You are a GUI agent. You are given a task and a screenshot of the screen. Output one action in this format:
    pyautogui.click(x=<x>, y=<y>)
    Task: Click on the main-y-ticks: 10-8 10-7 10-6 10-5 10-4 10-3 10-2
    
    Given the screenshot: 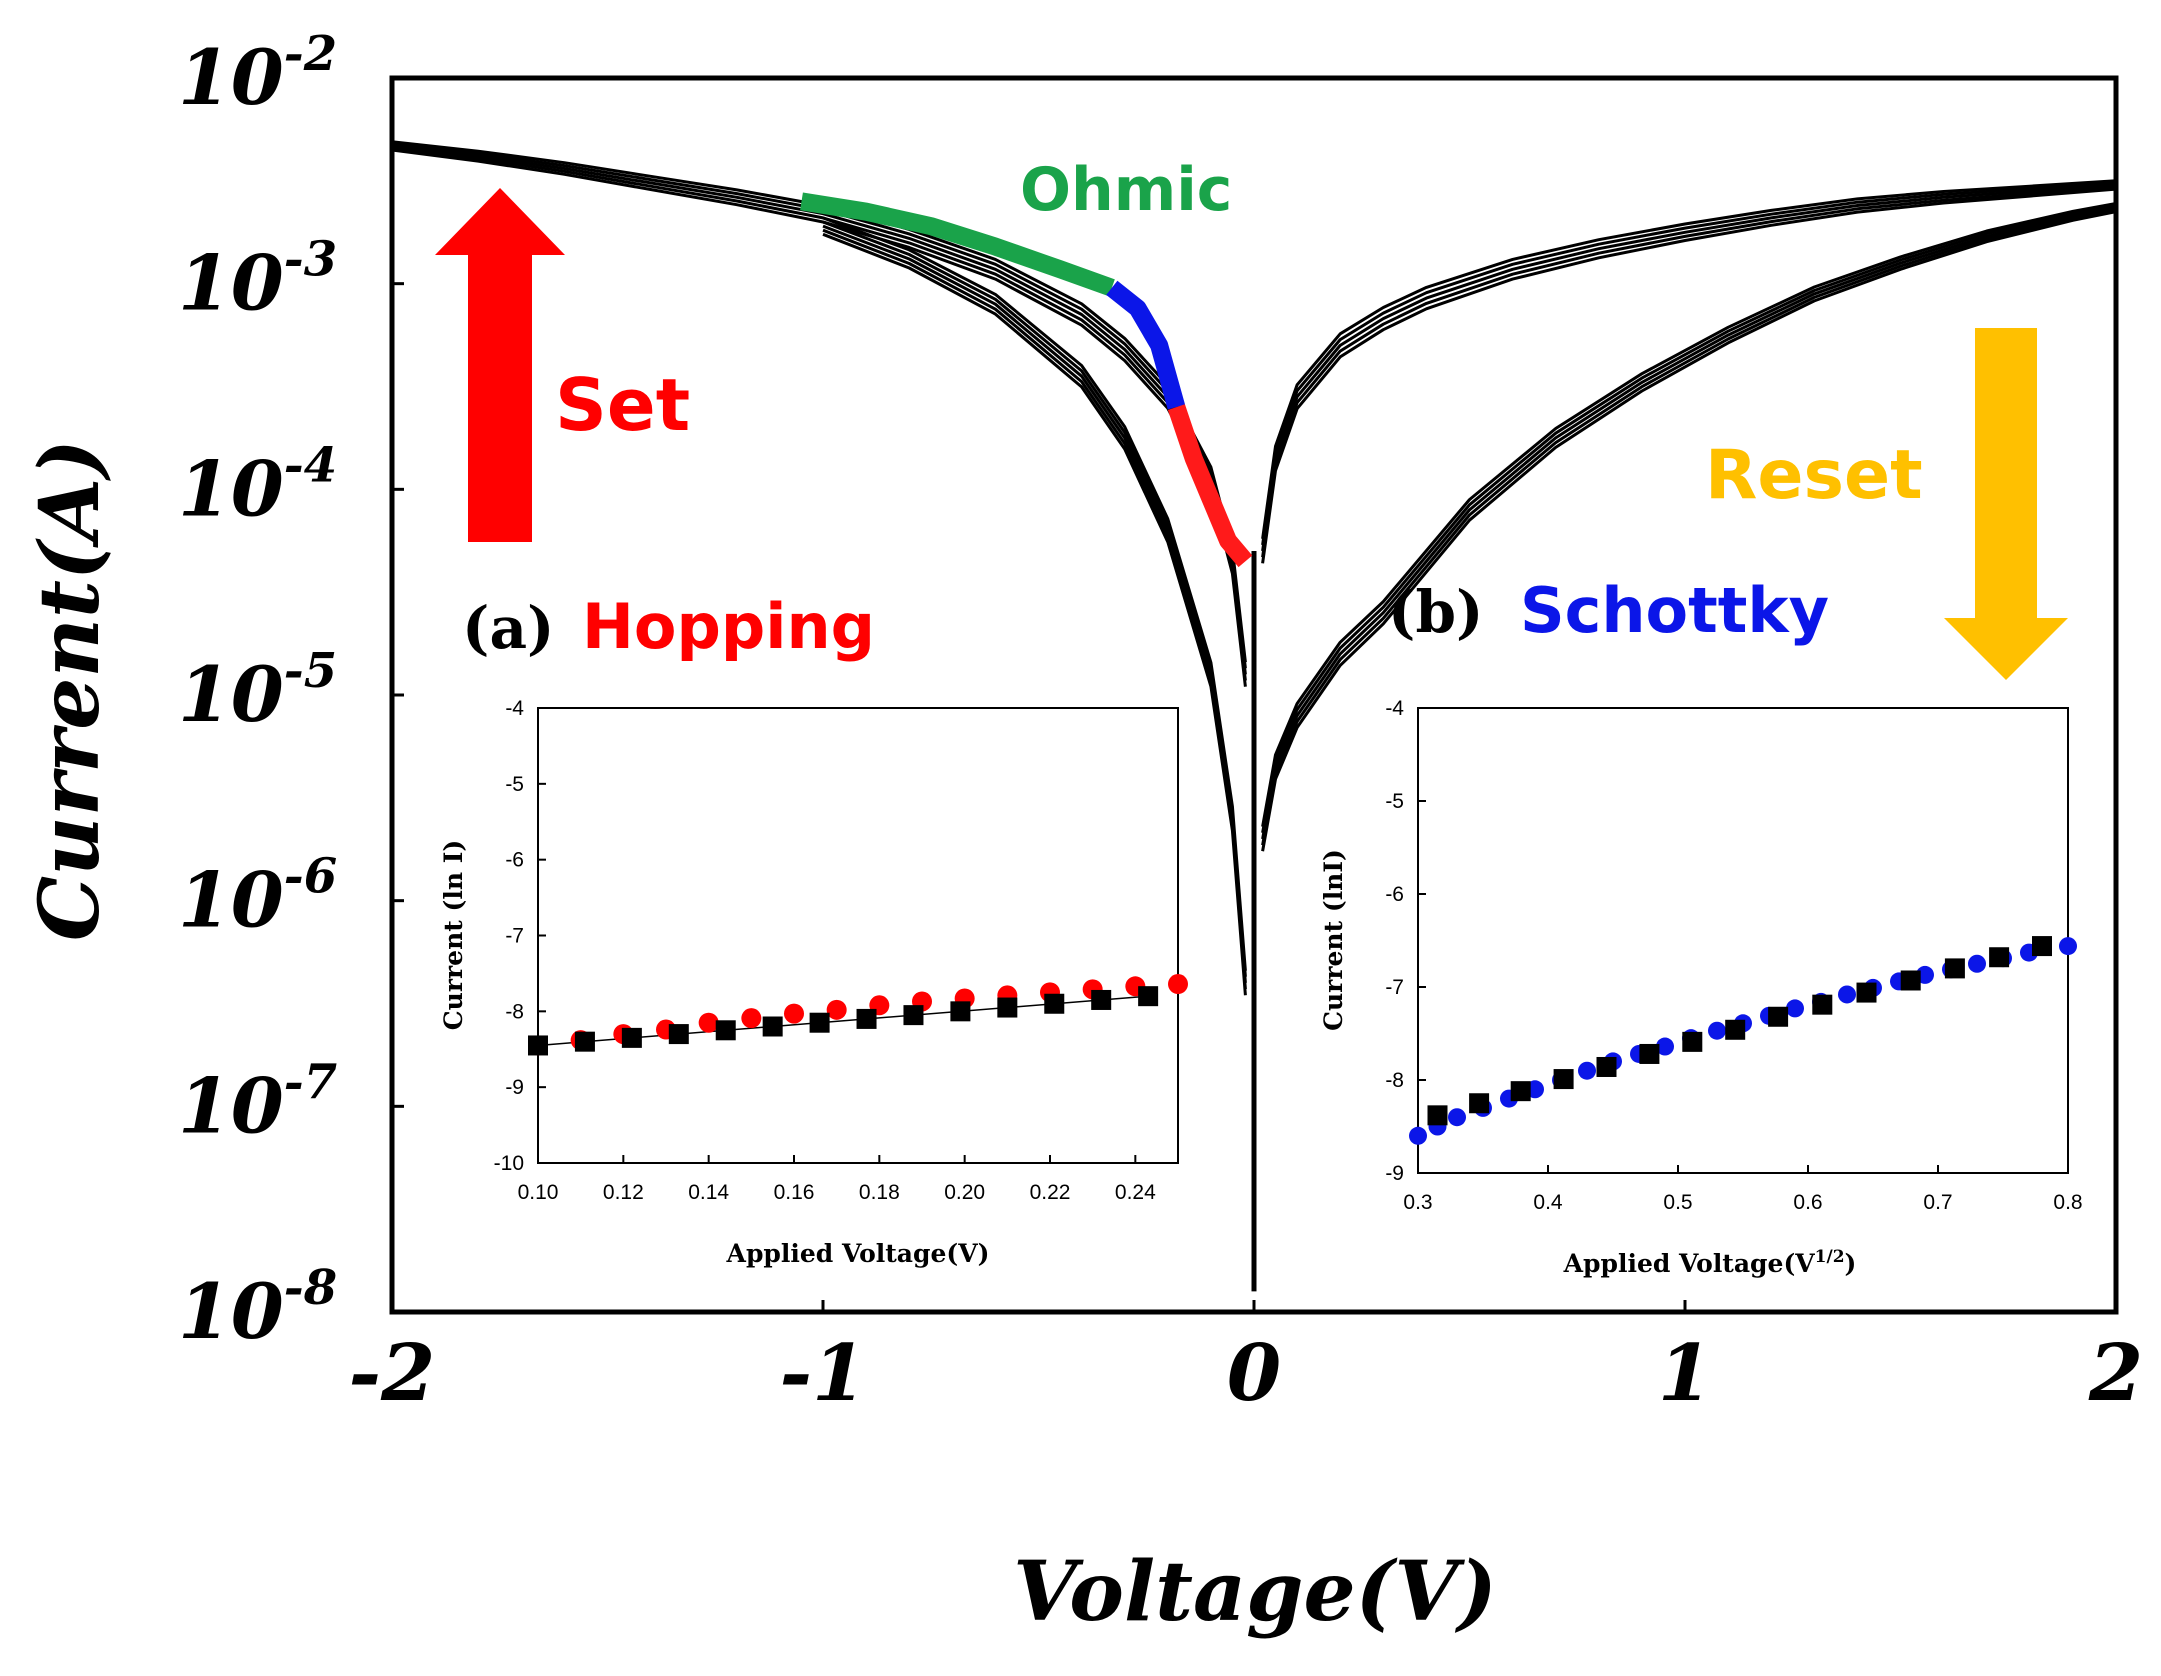 What is the action you would take?
    pyautogui.click(x=291, y=691)
    